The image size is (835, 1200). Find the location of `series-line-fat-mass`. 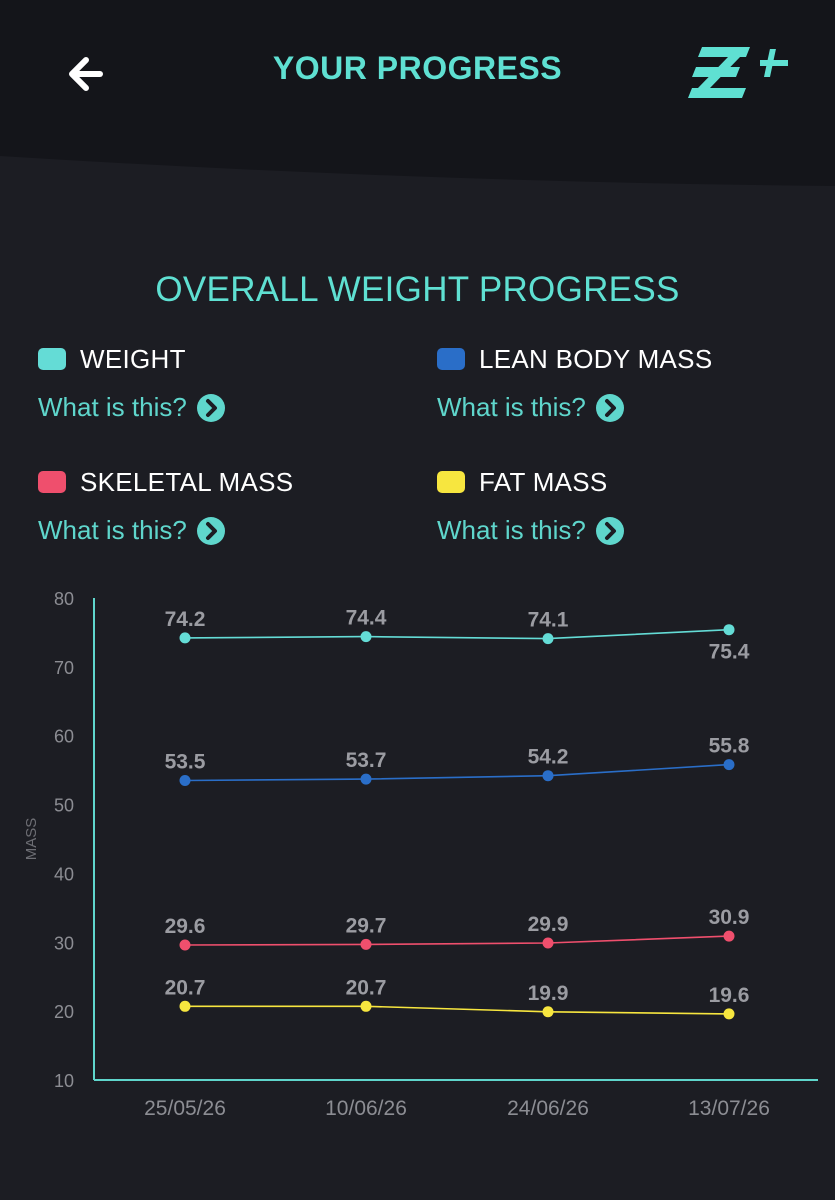

series-line-fat-mass is located at coordinates (457, 1010).